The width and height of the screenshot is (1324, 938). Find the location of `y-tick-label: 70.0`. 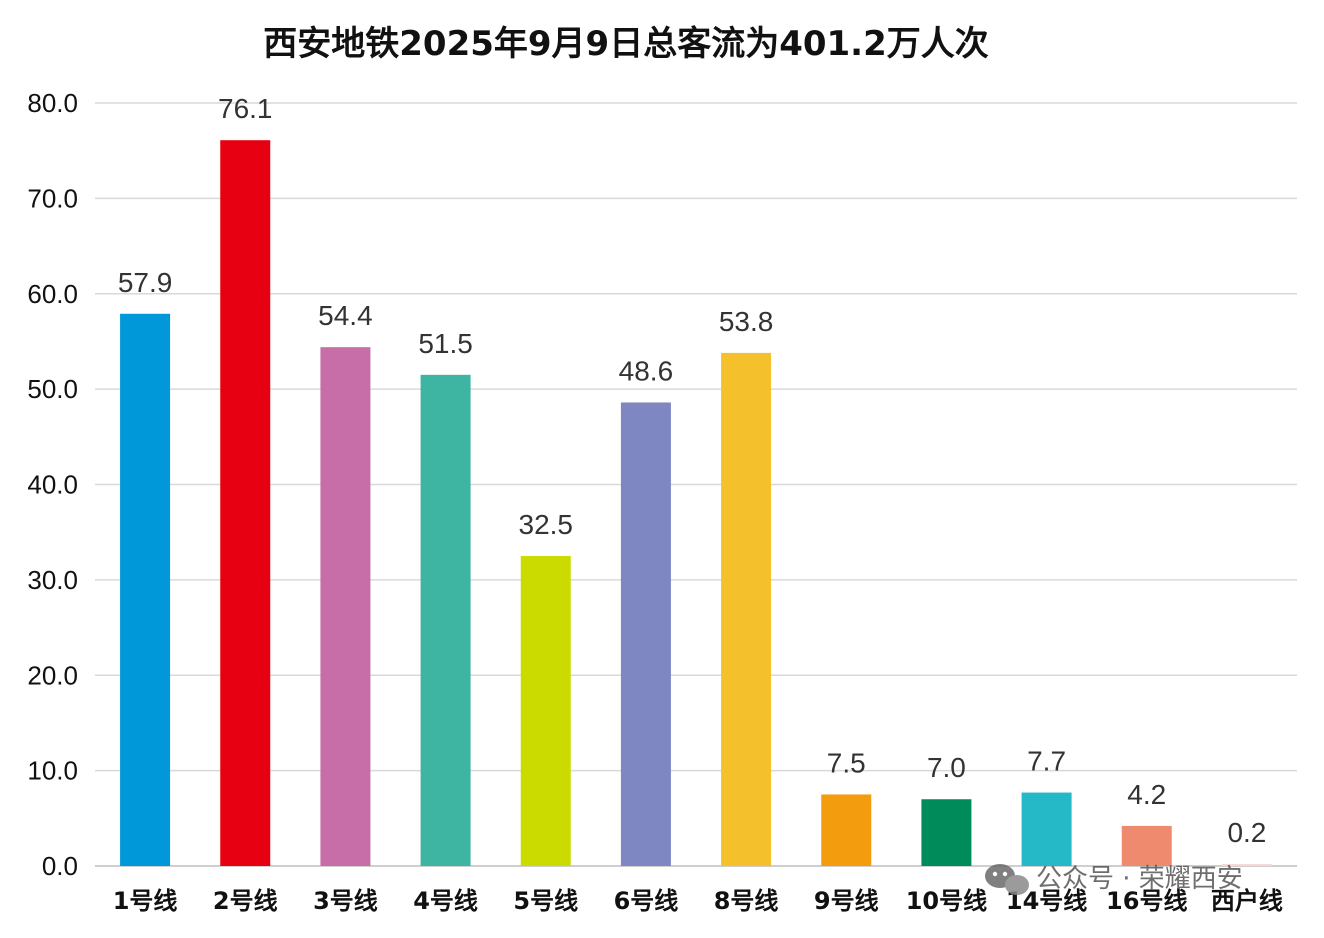

y-tick-label: 70.0 is located at coordinates (52, 198).